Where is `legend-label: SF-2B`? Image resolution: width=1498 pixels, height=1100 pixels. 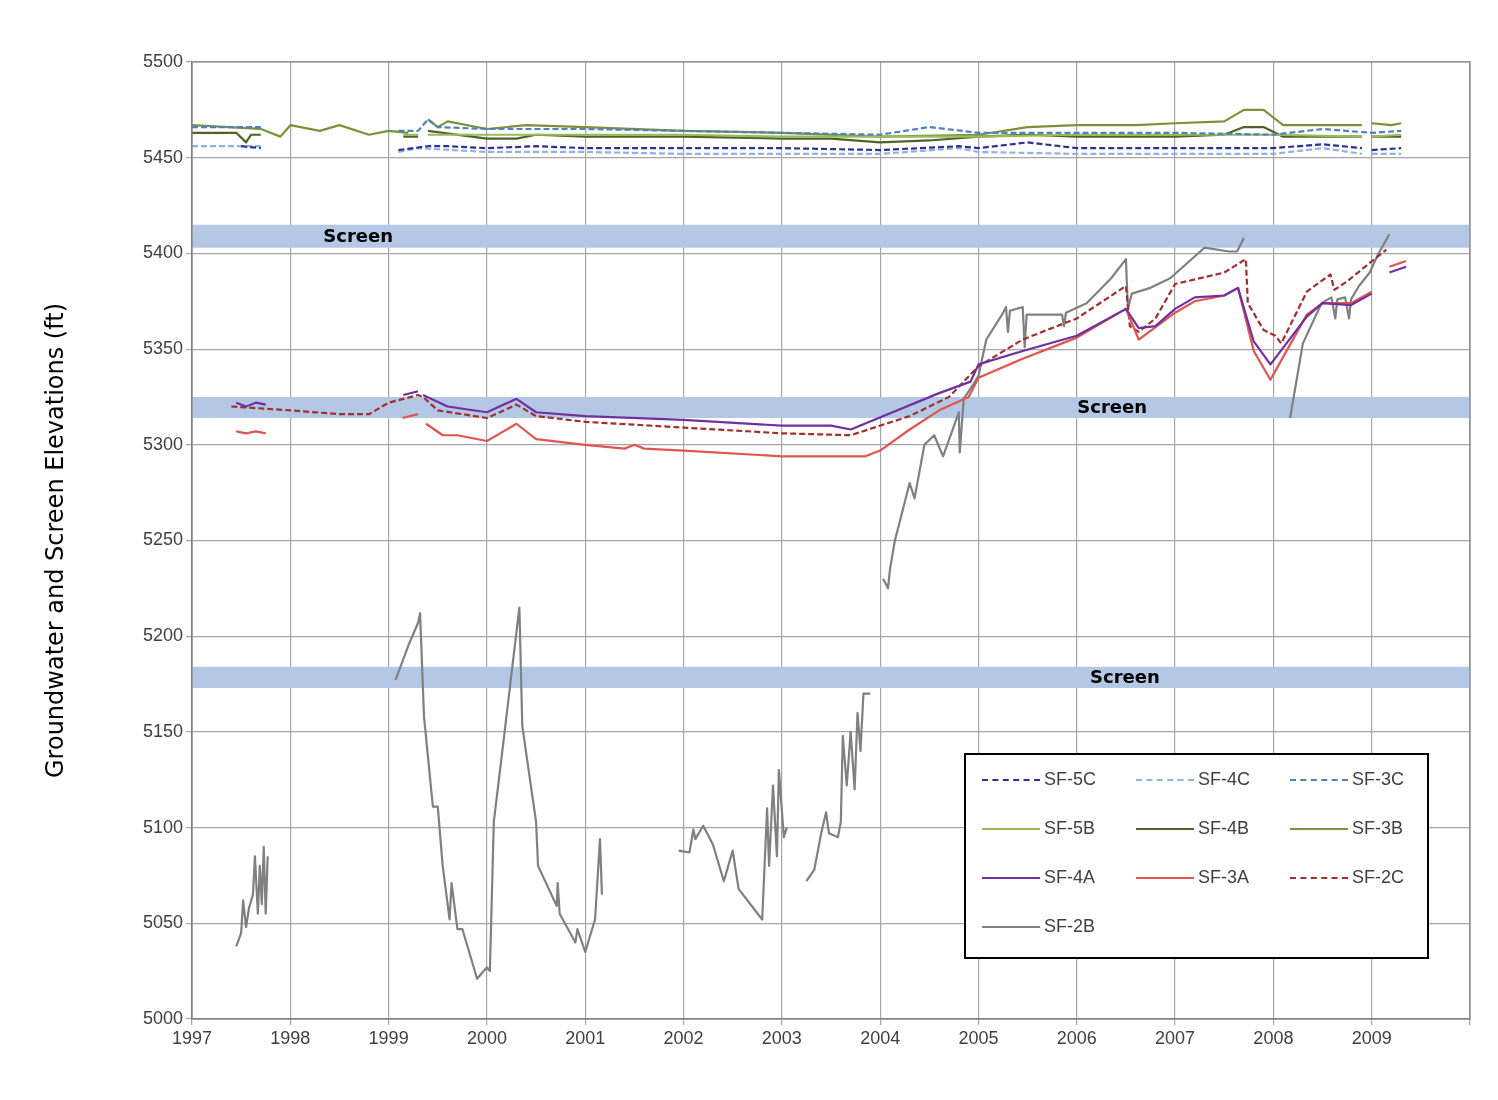 legend-label: SF-2B is located at coordinates (1070, 926).